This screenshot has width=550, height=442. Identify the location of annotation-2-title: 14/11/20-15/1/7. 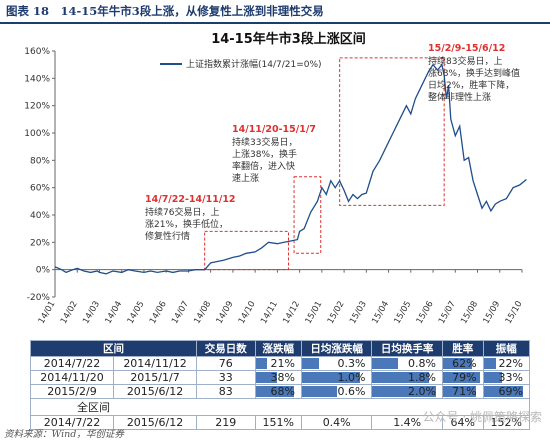
(274, 129).